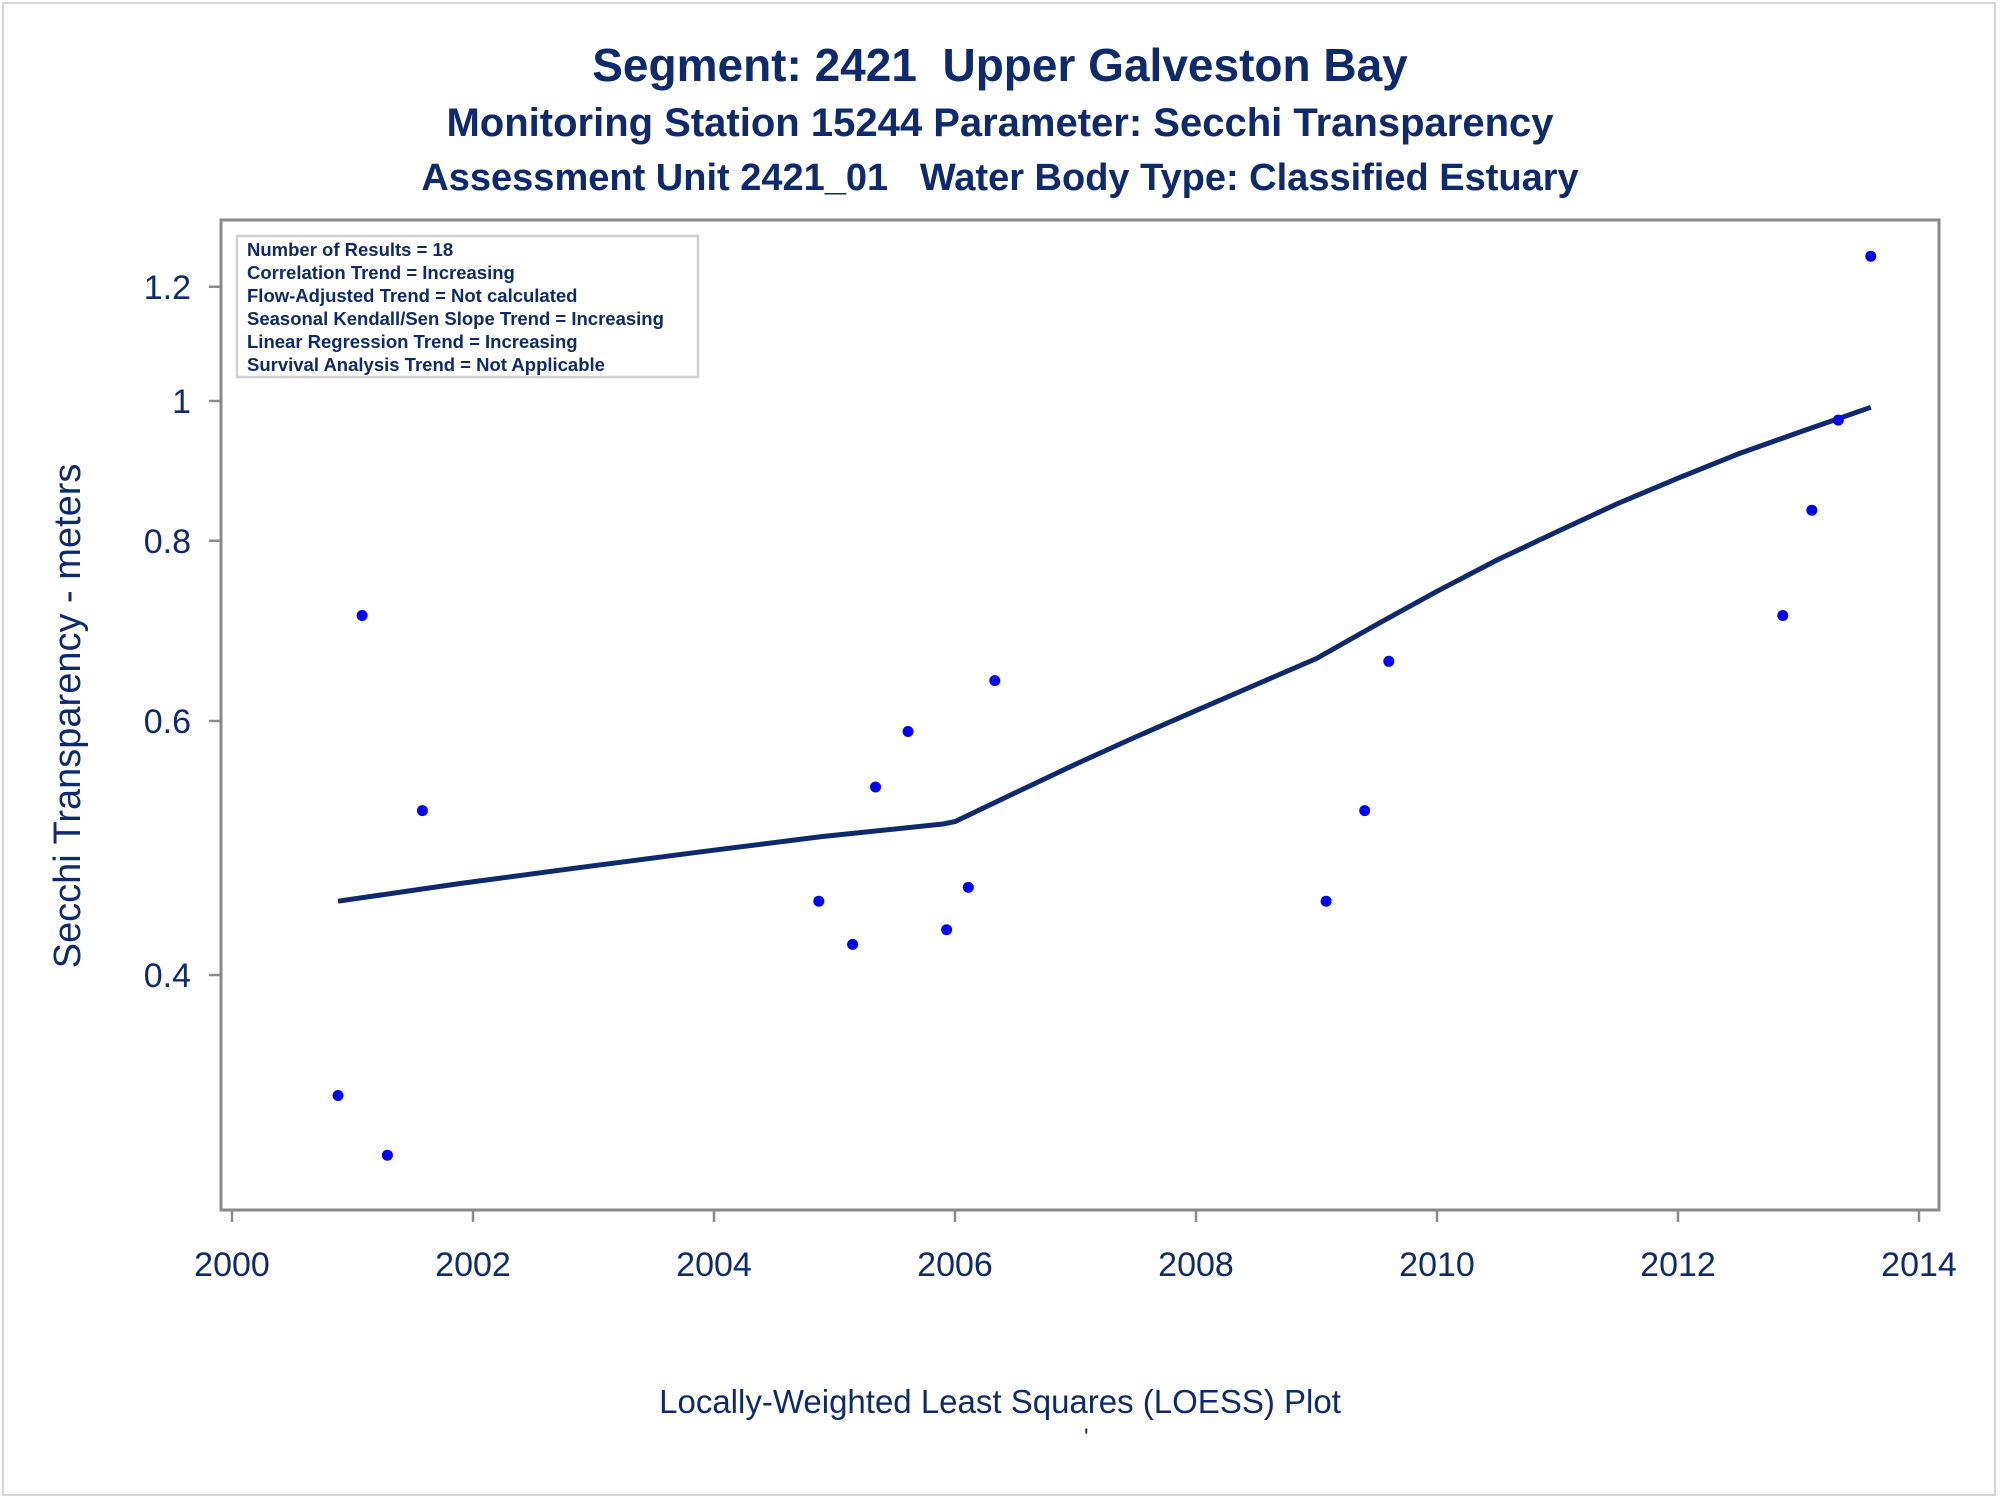 Image resolution: width=2000 pixels, height=1500 pixels. What do you see at coordinates (1086, 1437) in the screenshot?
I see `footnote-mark: '` at bounding box center [1086, 1437].